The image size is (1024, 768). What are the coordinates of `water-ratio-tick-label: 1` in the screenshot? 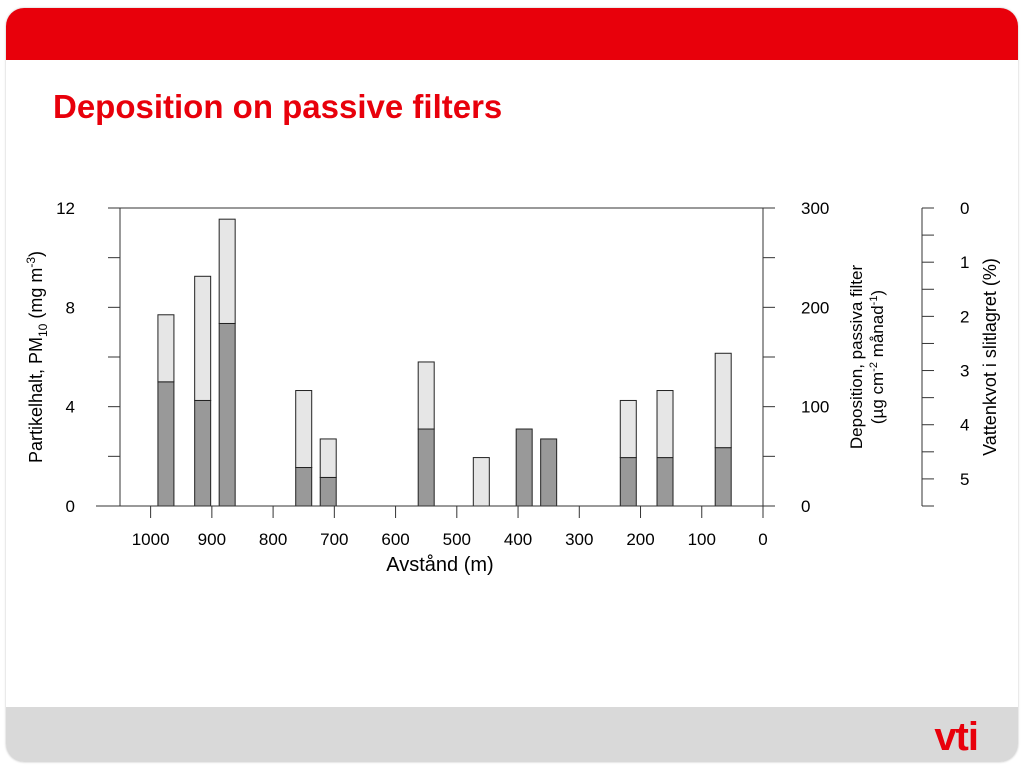 It's located at (964, 262).